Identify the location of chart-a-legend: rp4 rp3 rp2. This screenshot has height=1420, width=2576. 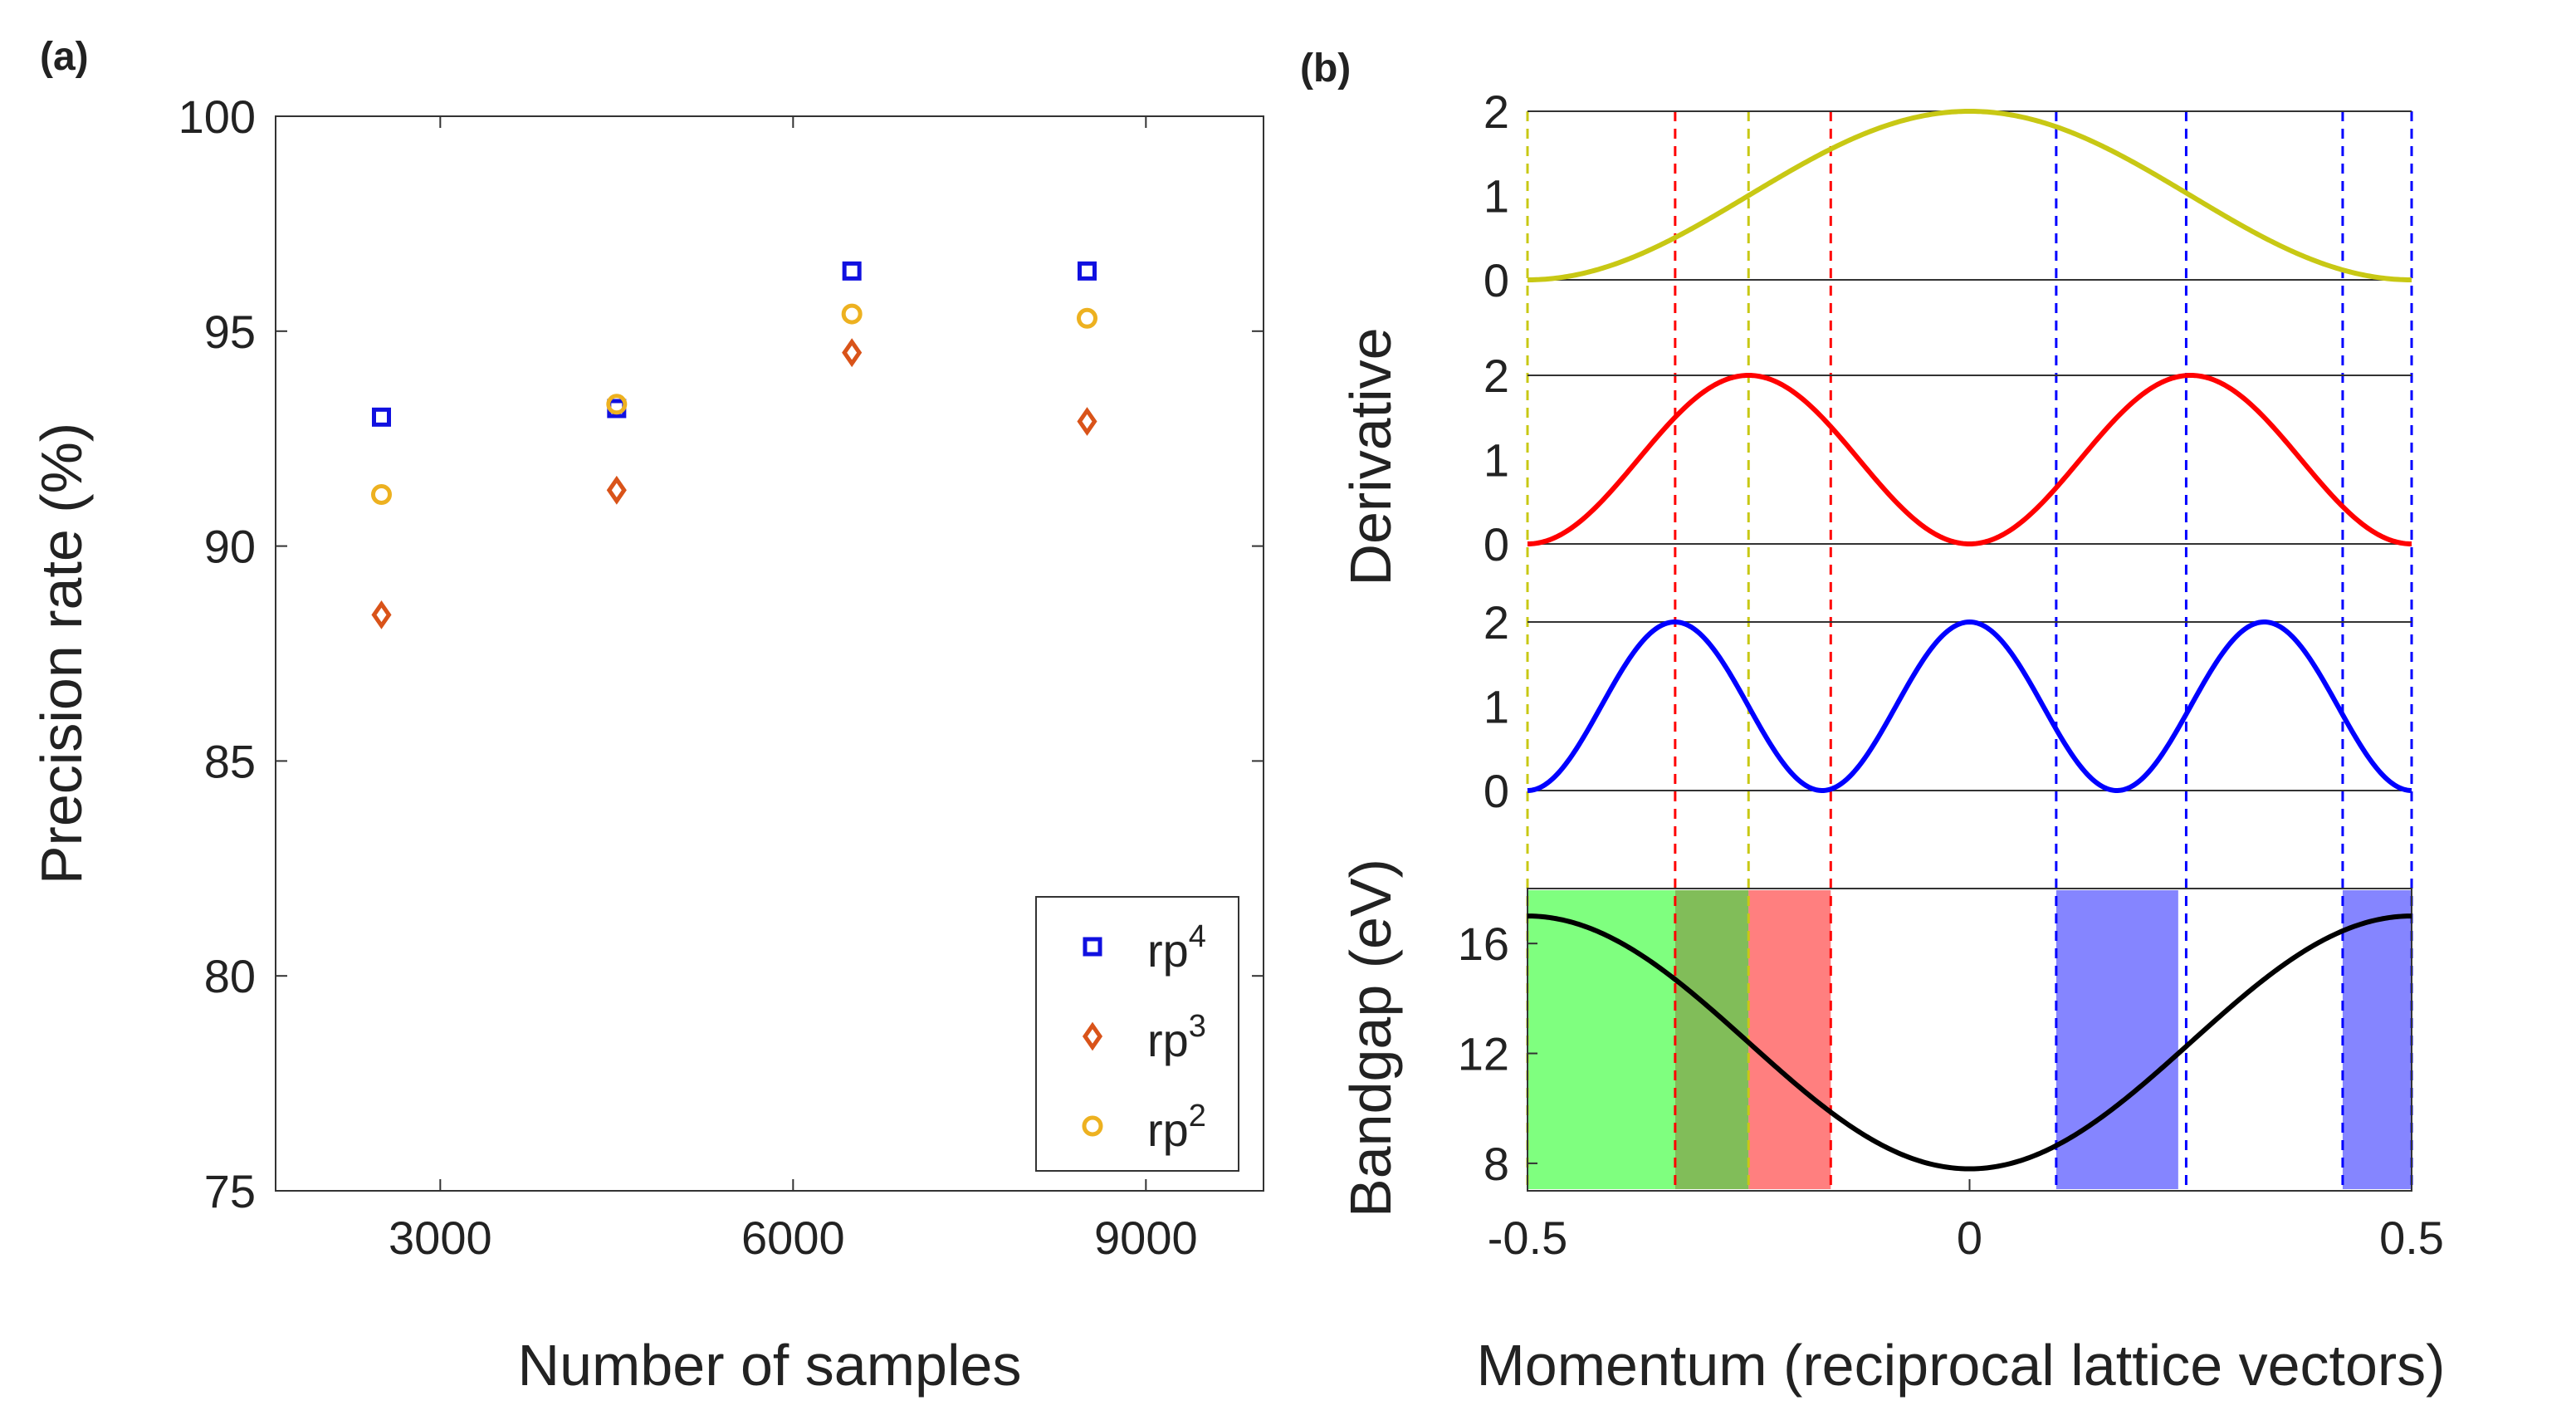
(1137, 1034).